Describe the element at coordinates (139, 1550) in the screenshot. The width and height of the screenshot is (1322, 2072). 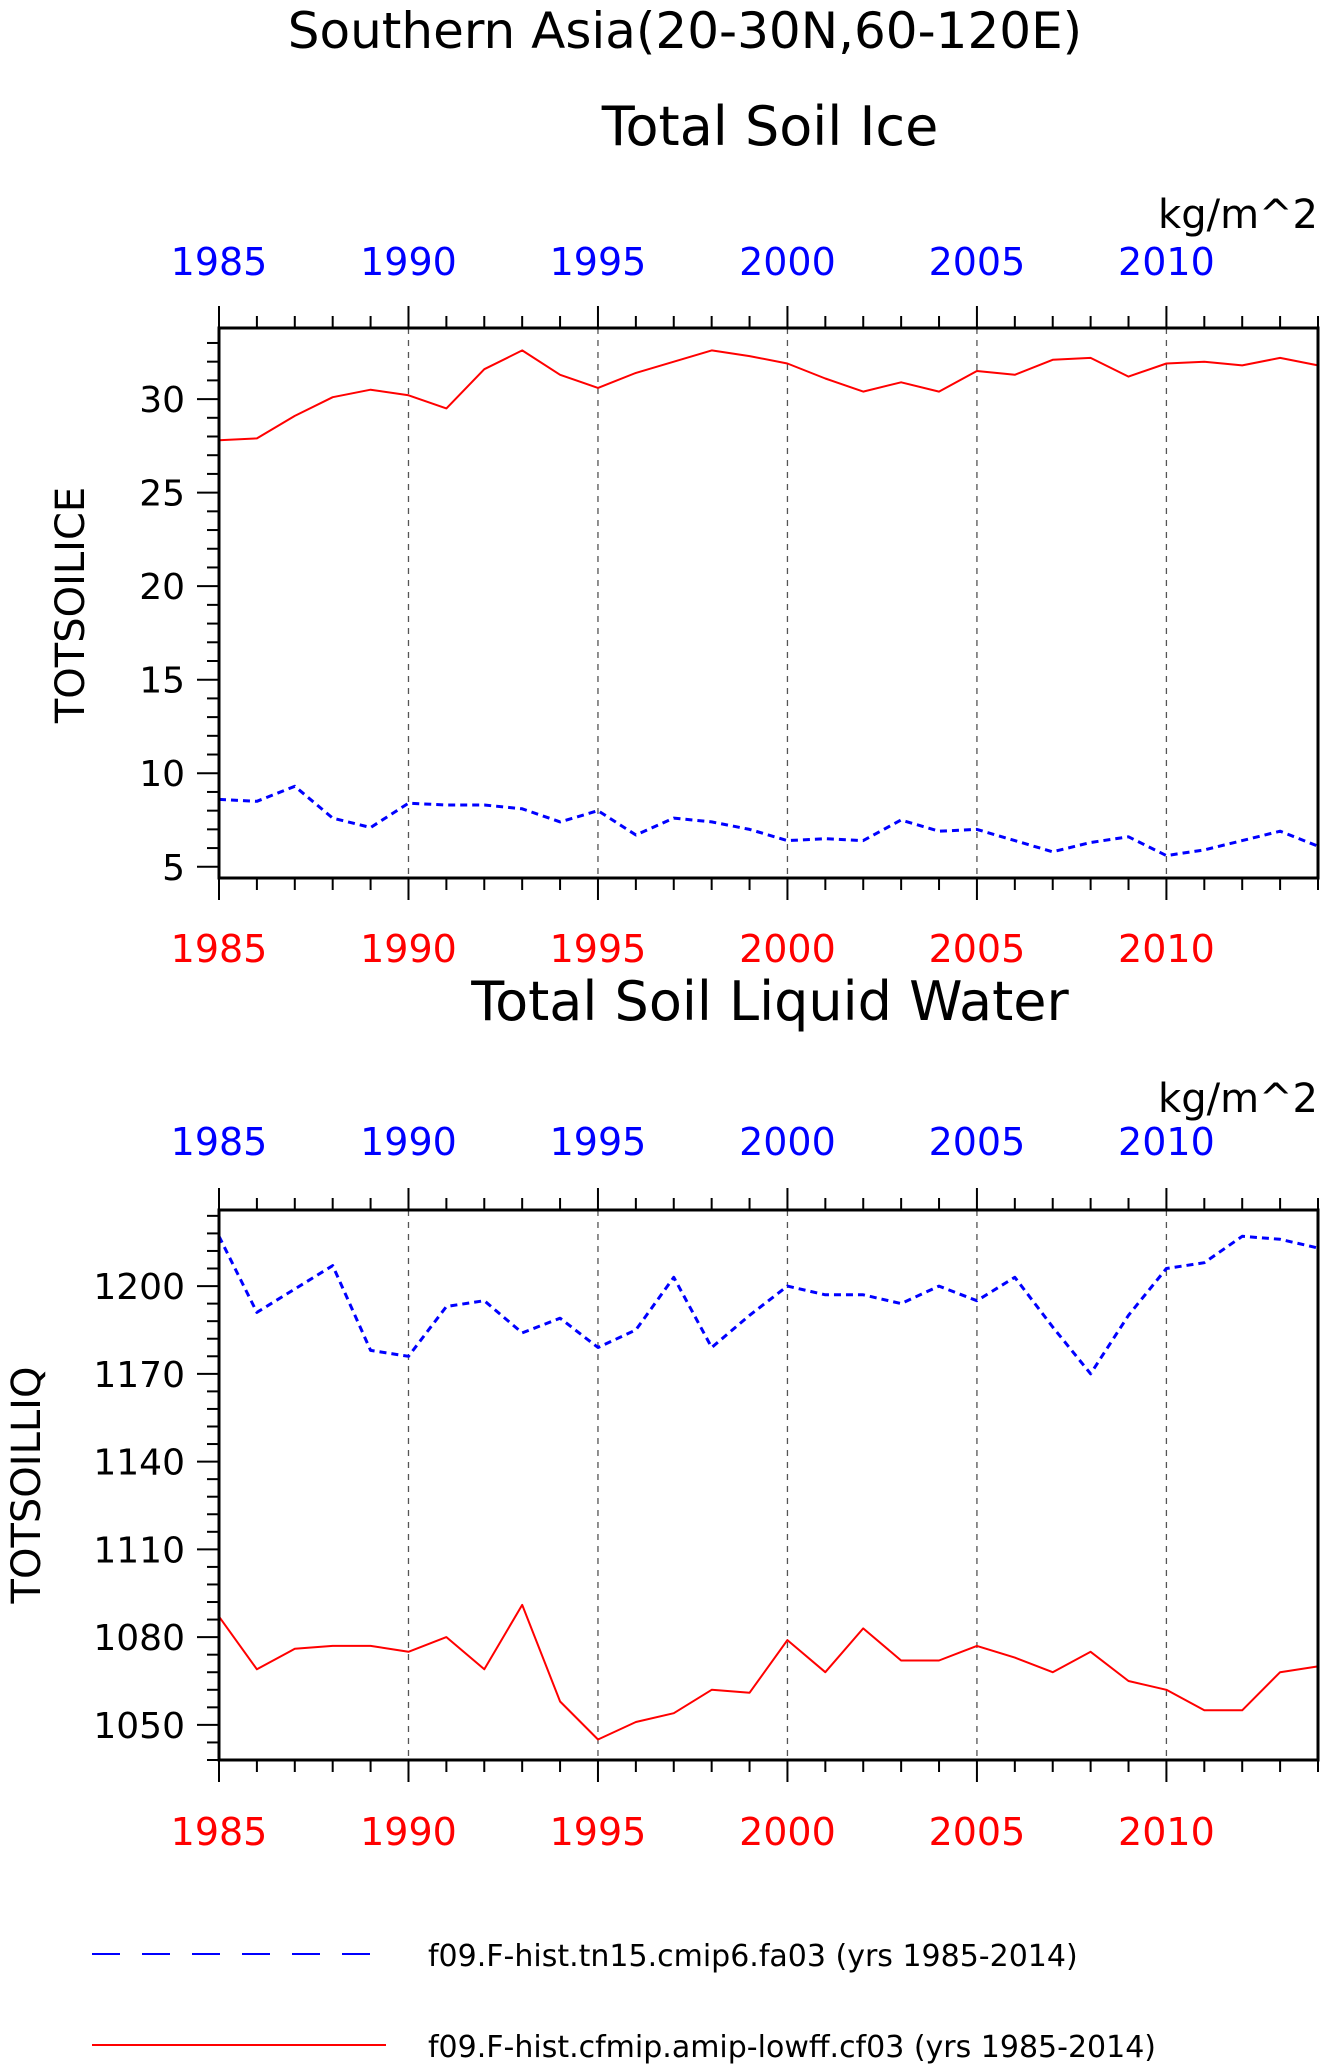
I see `y-tick-label: 1110` at that location.